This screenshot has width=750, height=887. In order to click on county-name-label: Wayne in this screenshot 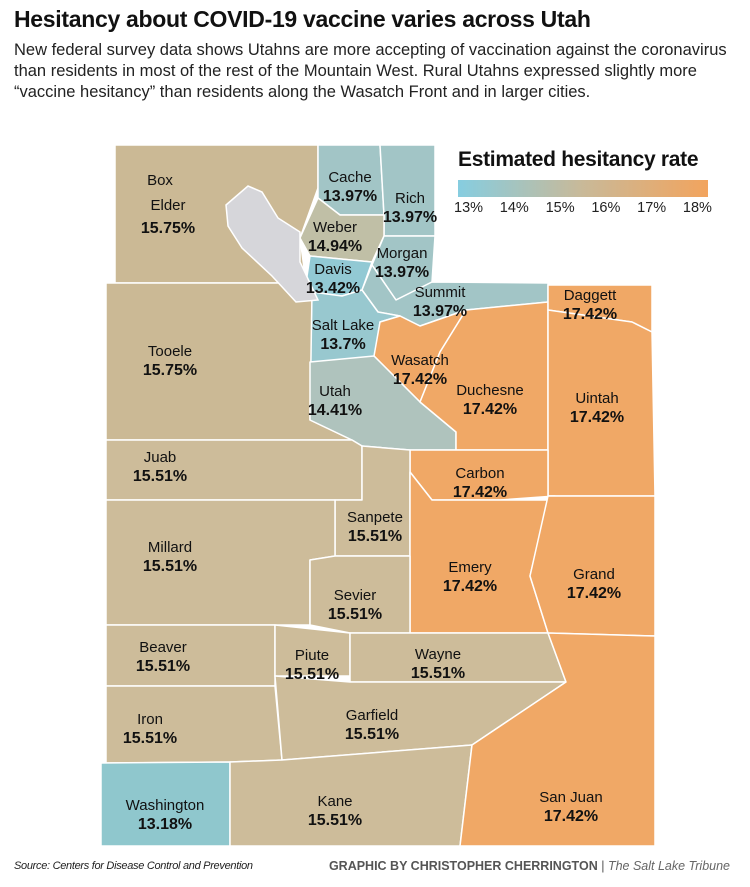, I will do `click(438, 654)`.